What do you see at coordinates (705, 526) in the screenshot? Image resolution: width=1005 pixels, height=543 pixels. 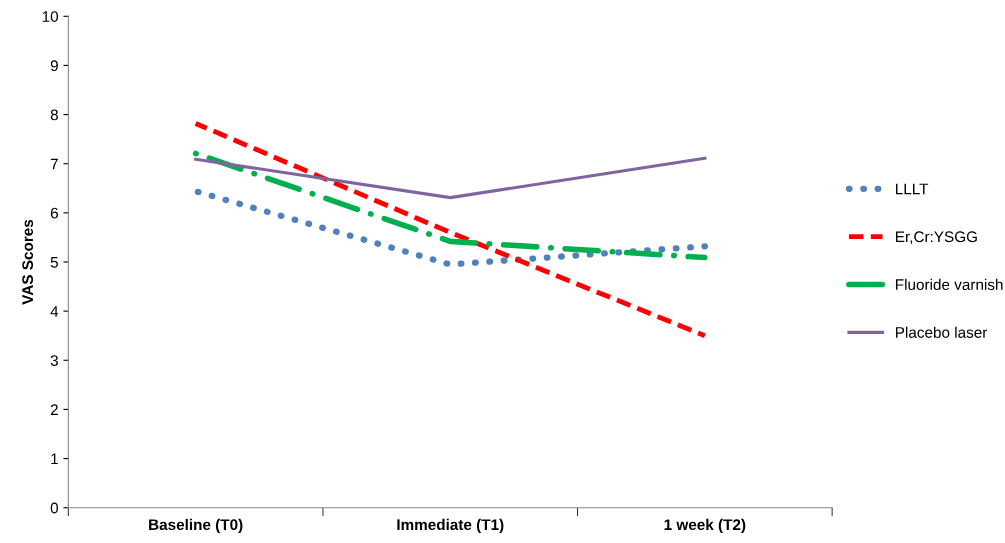 I see `x-tick-label: 1 week (T2)` at bounding box center [705, 526].